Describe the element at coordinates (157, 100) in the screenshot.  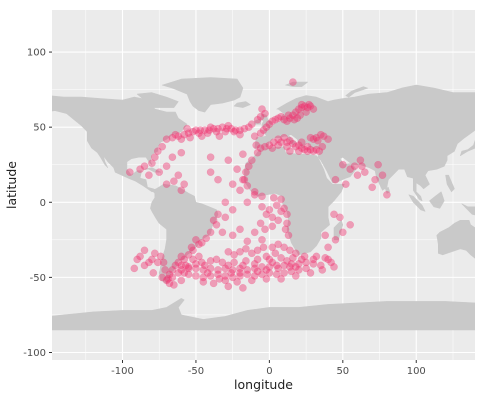
I see `baffin-land` at that location.